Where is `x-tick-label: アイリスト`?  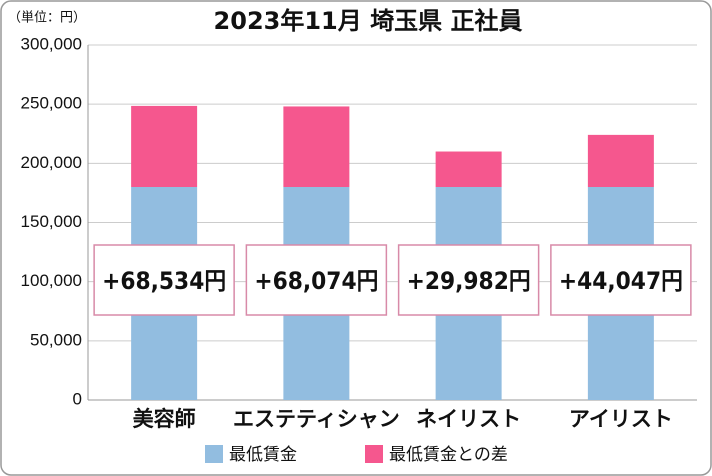 x-tick-label: アイリスト is located at coordinates (621, 419).